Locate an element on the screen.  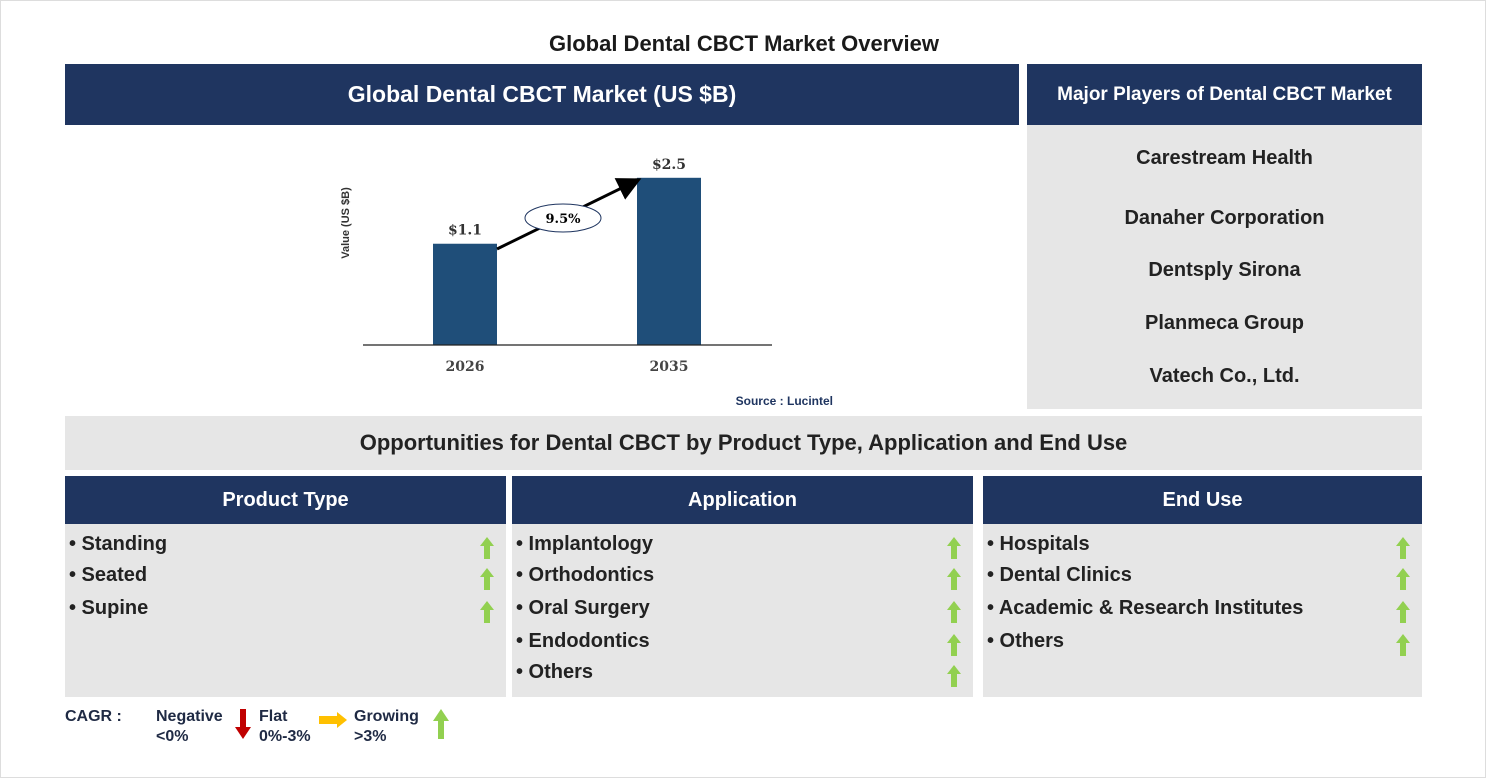
legend-flat: Flat 0%-3% is located at coordinates (285, 727).